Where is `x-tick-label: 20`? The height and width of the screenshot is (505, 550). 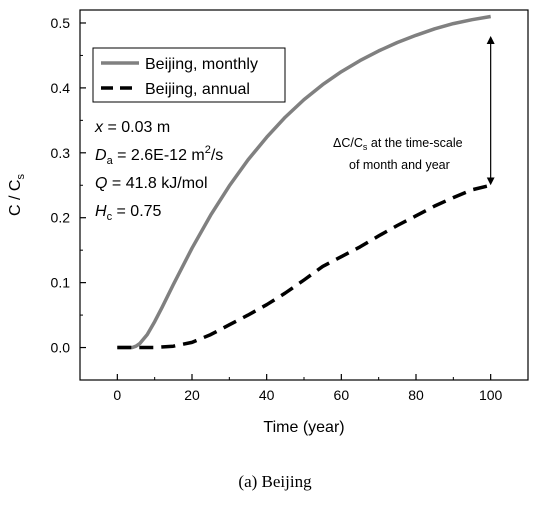 x-tick-label: 20 is located at coordinates (192, 395).